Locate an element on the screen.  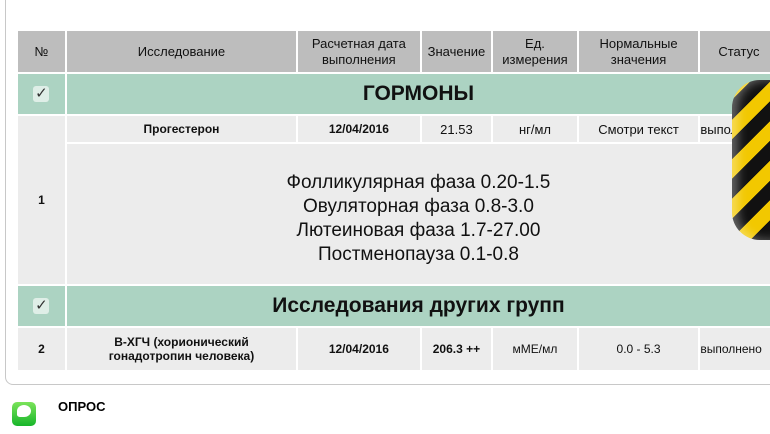
row-number: 2 is located at coordinates (41, 349).